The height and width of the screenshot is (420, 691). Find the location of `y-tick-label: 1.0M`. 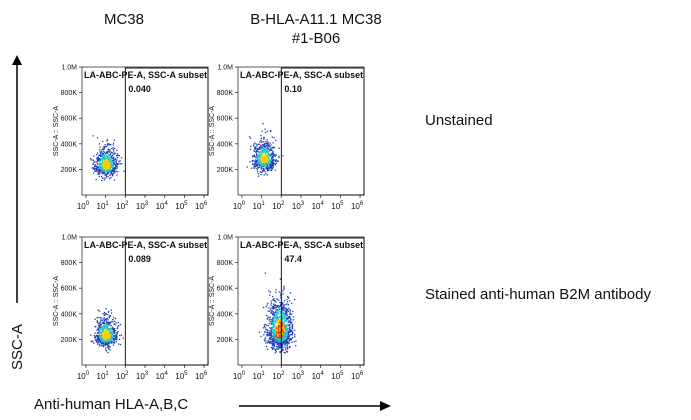

y-tick-label: 1.0M is located at coordinates (225, 68).